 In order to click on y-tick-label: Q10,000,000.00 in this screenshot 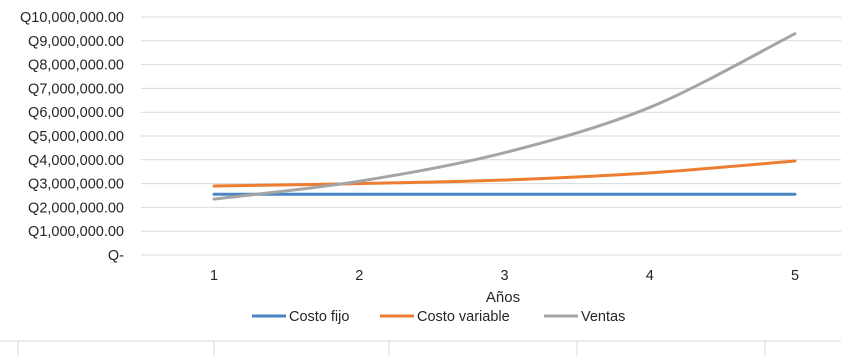, I will do `click(72, 18)`.